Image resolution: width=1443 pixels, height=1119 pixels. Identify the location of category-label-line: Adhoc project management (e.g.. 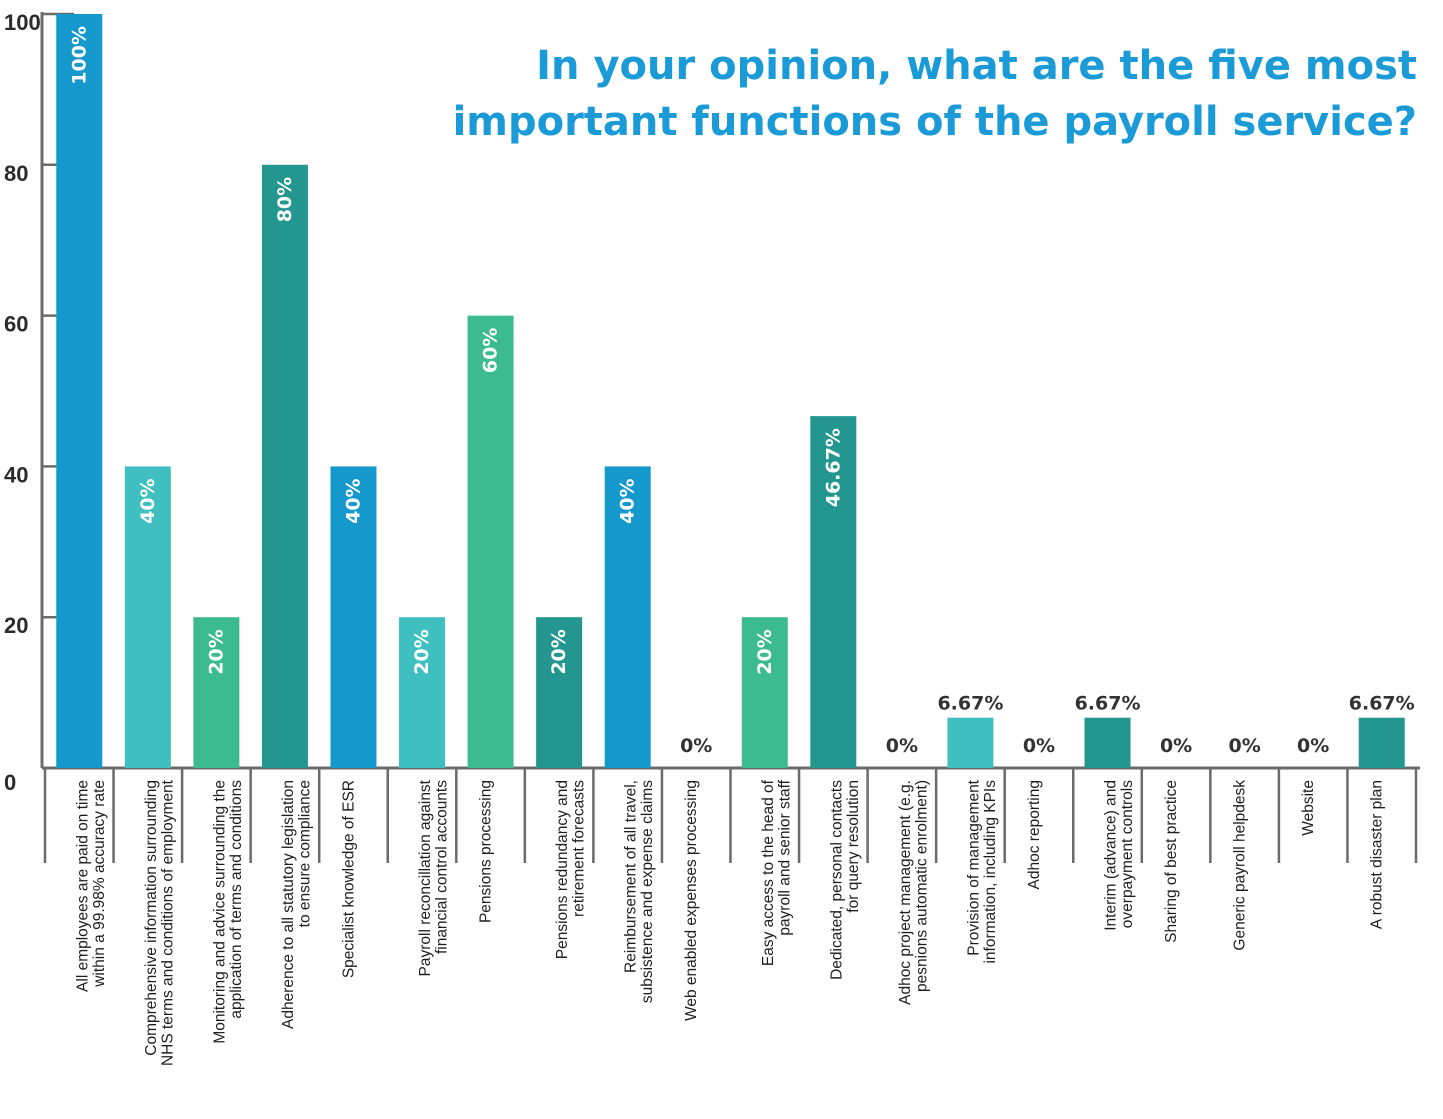
(905, 892).